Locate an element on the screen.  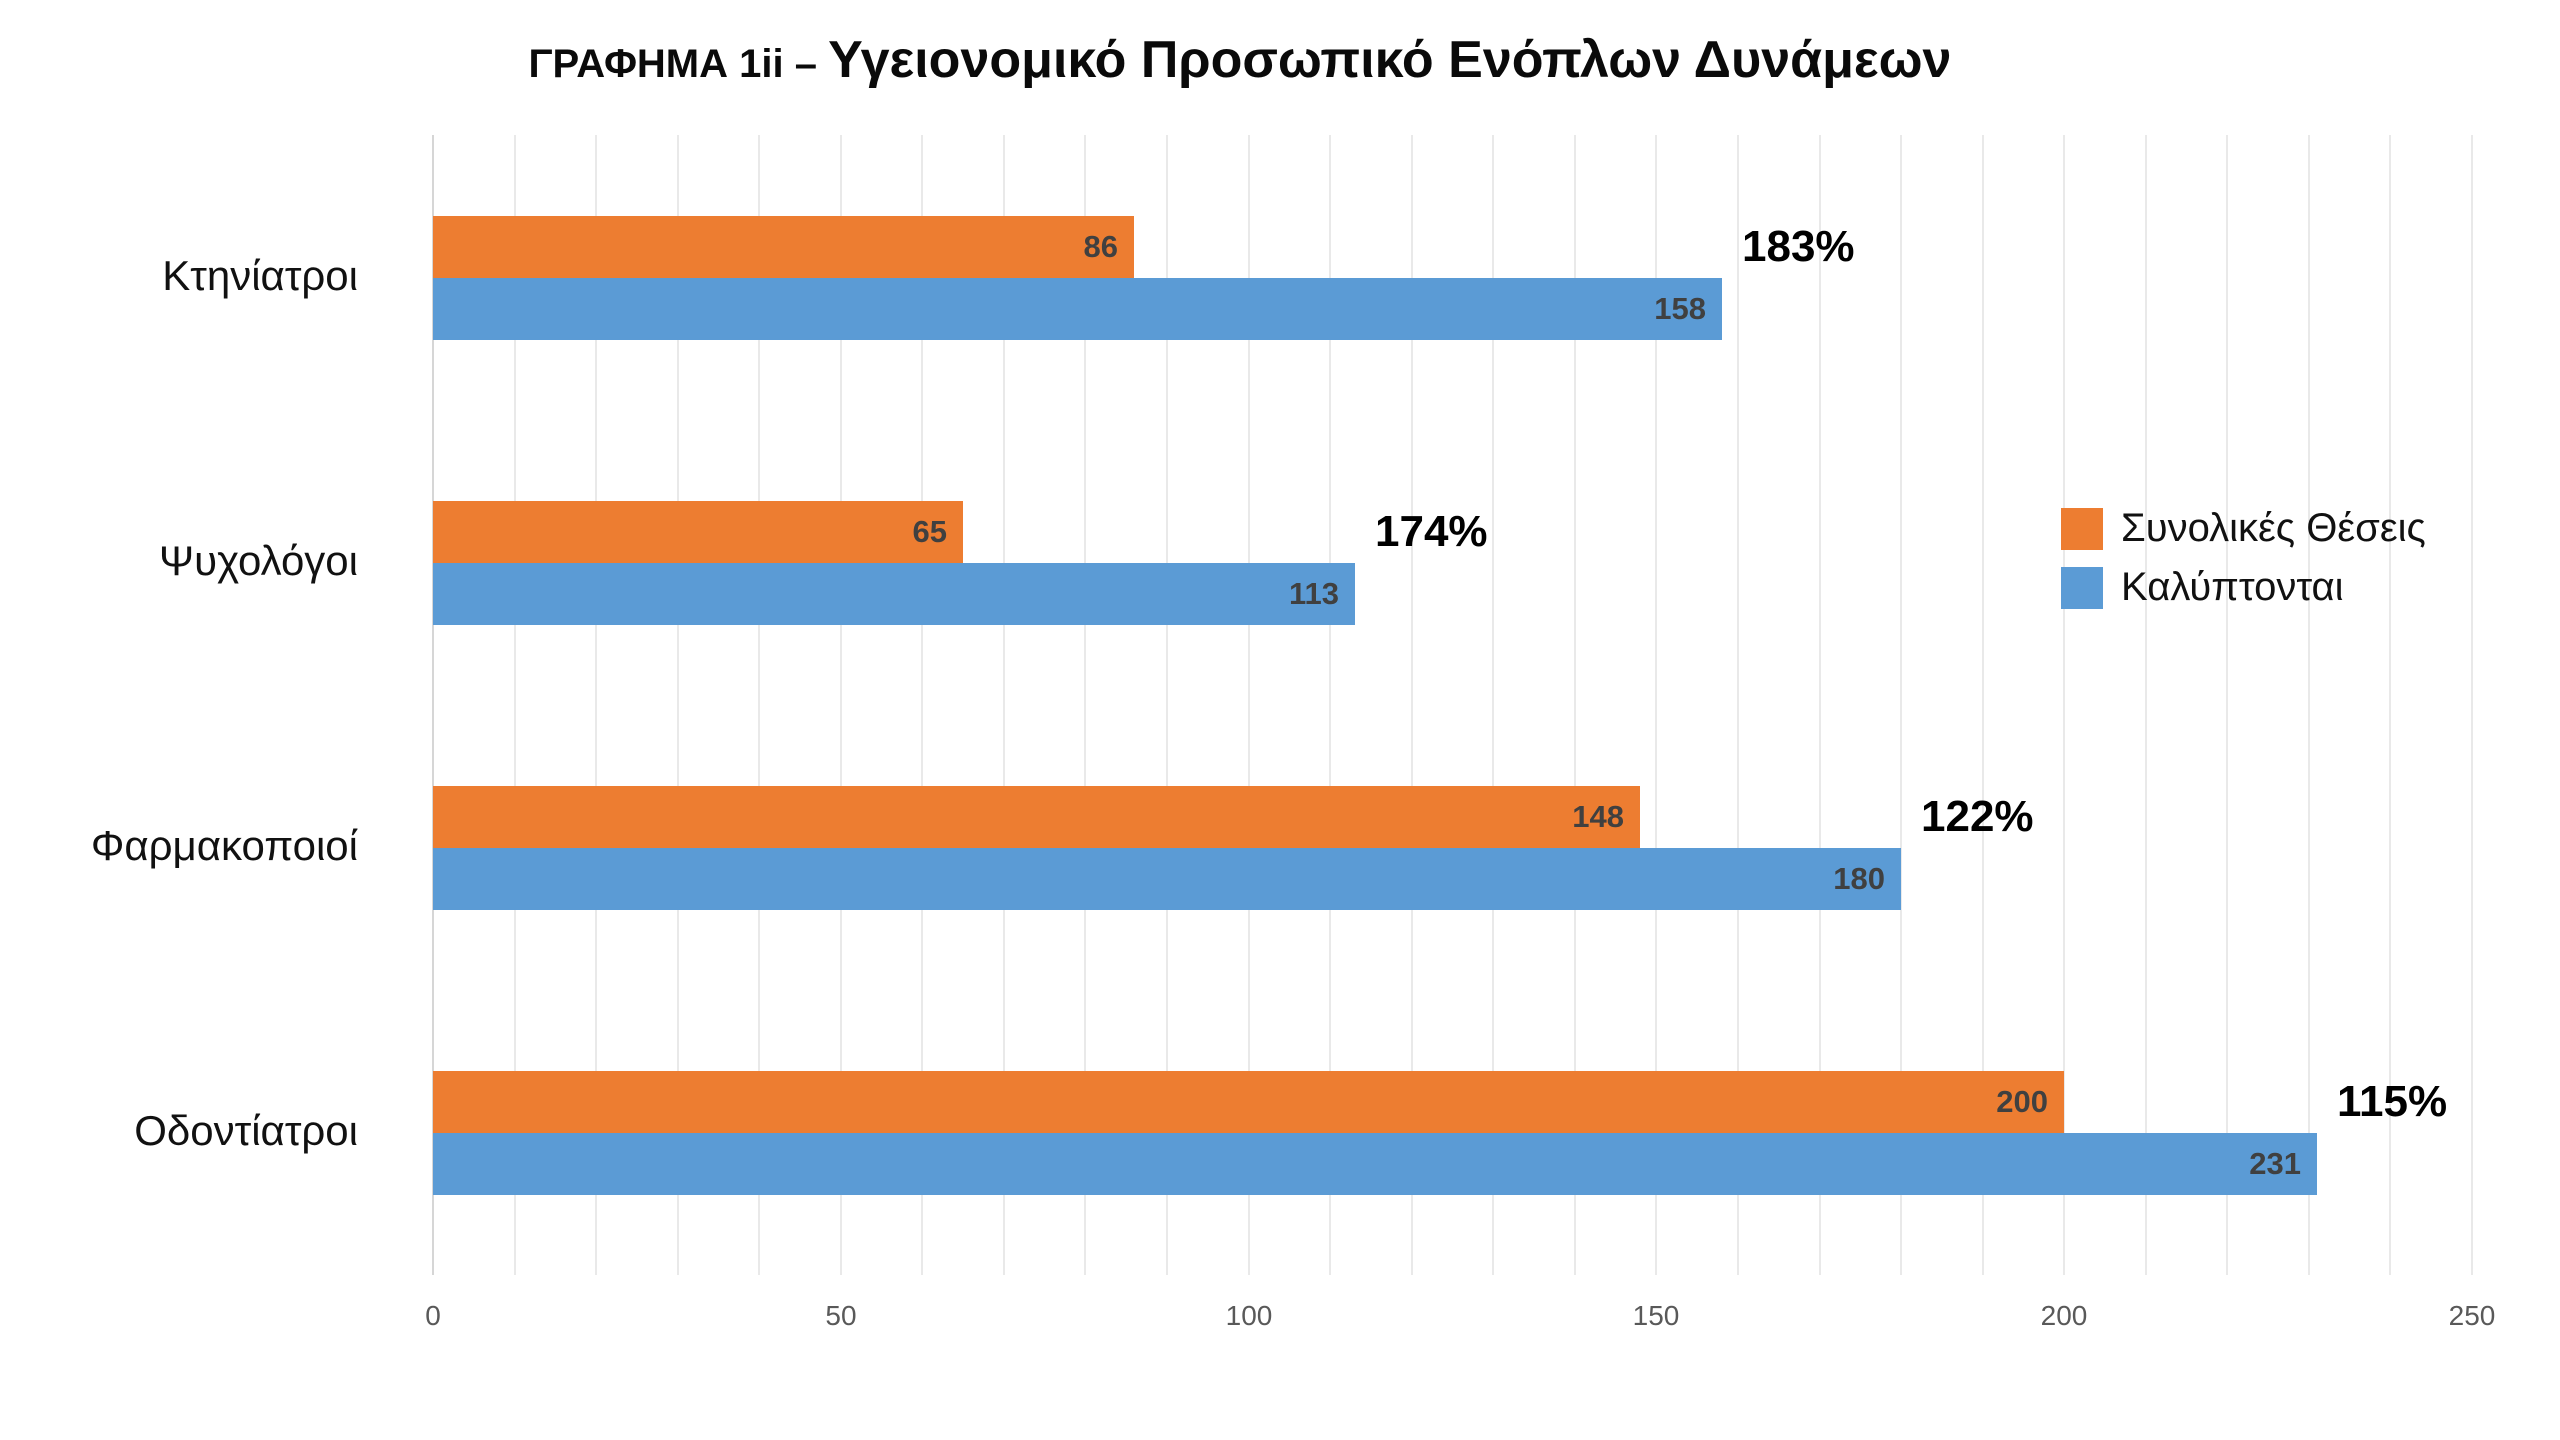
category-label: Ψυχολόγοι is located at coordinates (258, 560).